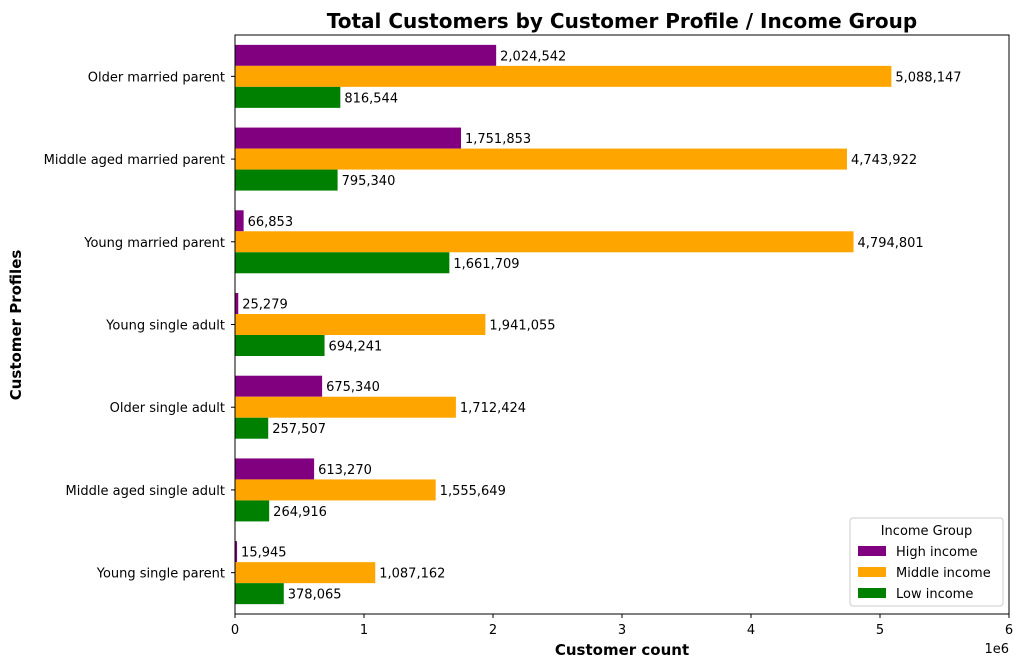 This screenshot has width=1019, height=668. What do you see at coordinates (996, 649) in the screenshot?
I see `x-axis-scale-note: 1e6` at bounding box center [996, 649].